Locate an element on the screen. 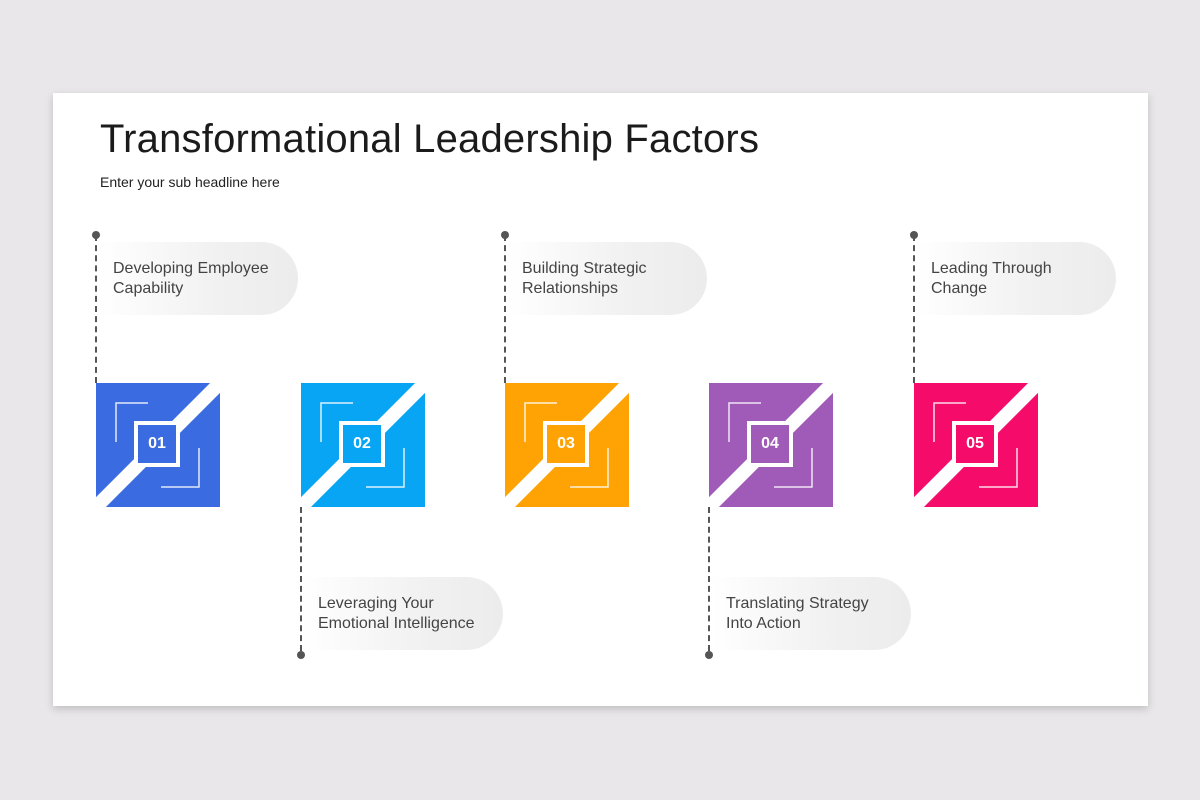 This screenshot has height=800, width=1200. step-label-line1: Leading Through is located at coordinates (991, 268).